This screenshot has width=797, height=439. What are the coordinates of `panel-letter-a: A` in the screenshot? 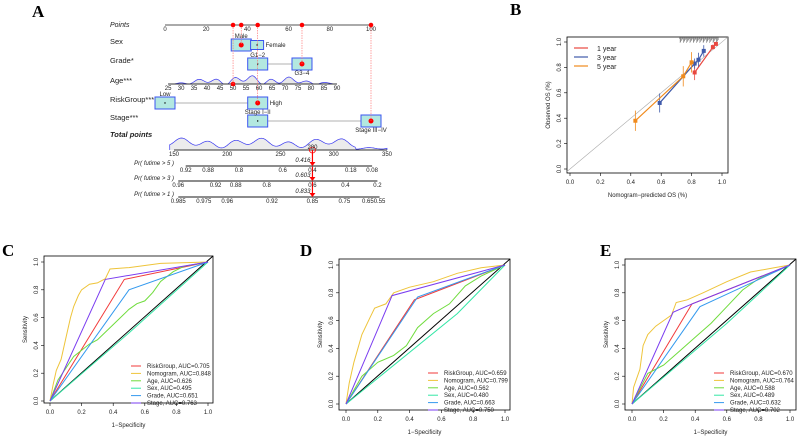 It's located at (38, 11).